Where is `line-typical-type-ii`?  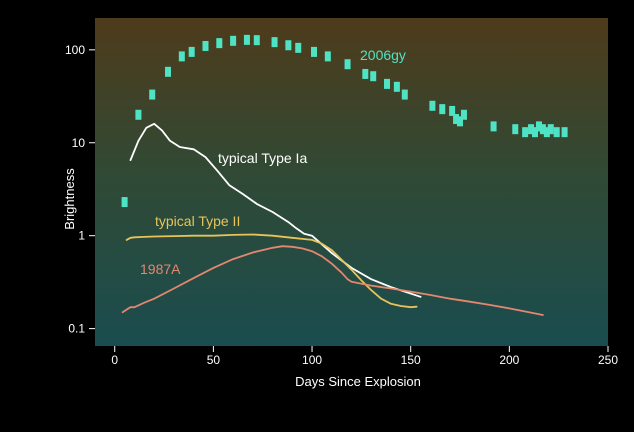
line-typical-type-ii is located at coordinates (271, 271).